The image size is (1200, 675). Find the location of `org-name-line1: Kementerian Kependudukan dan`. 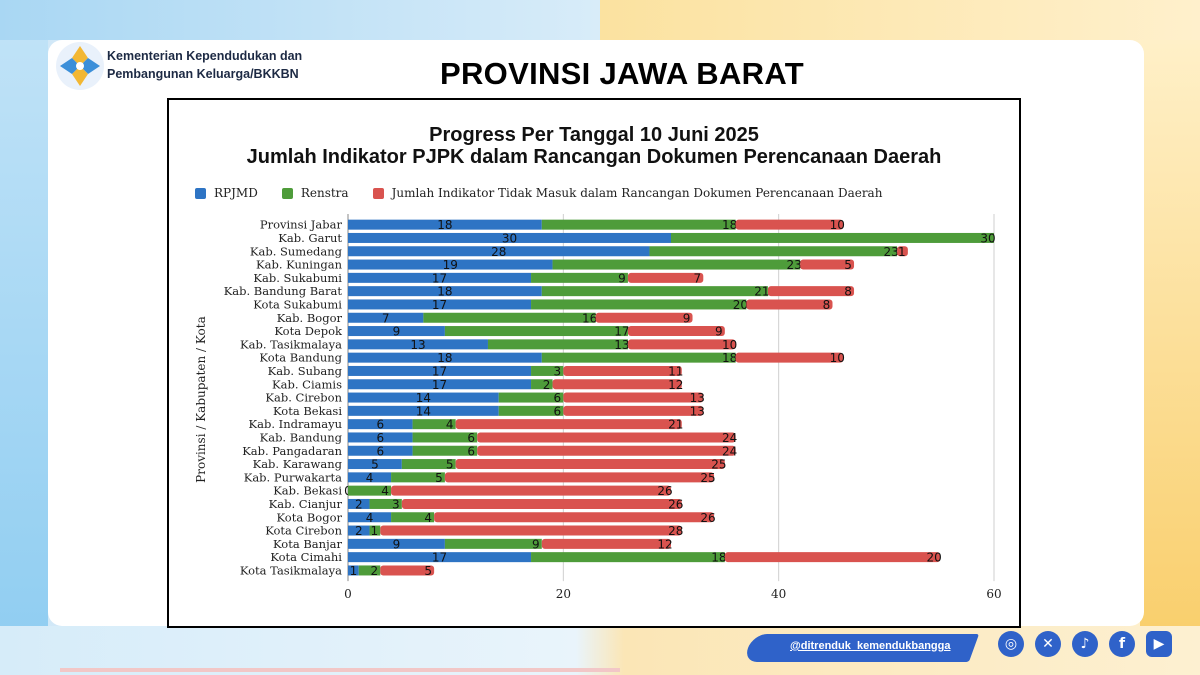

org-name-line1: Kementerian Kependudukan dan is located at coordinates (205, 56).